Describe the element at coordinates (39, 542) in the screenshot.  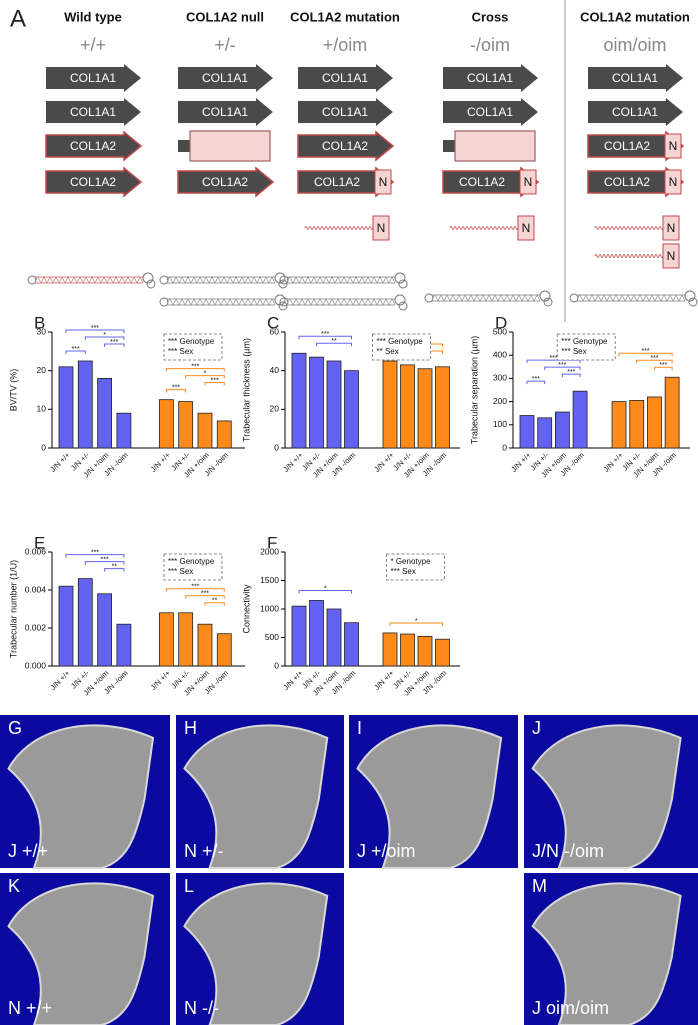
I see `panel-letter: E` at that location.